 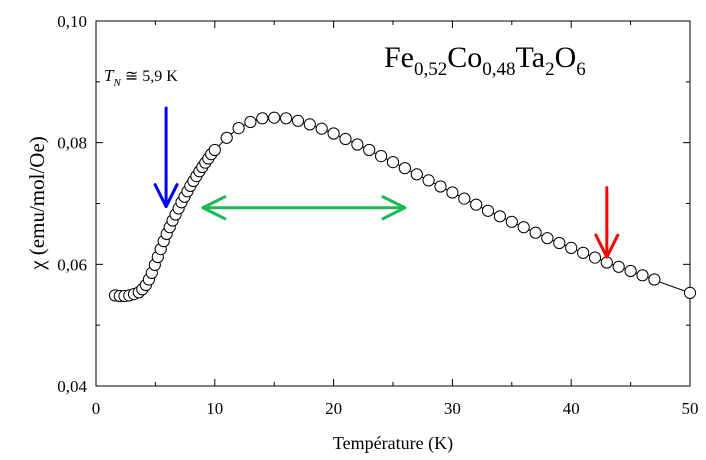 I want to click on chart-title: Fe0,52Co0,48Ta2O6, so click(x=485, y=60).